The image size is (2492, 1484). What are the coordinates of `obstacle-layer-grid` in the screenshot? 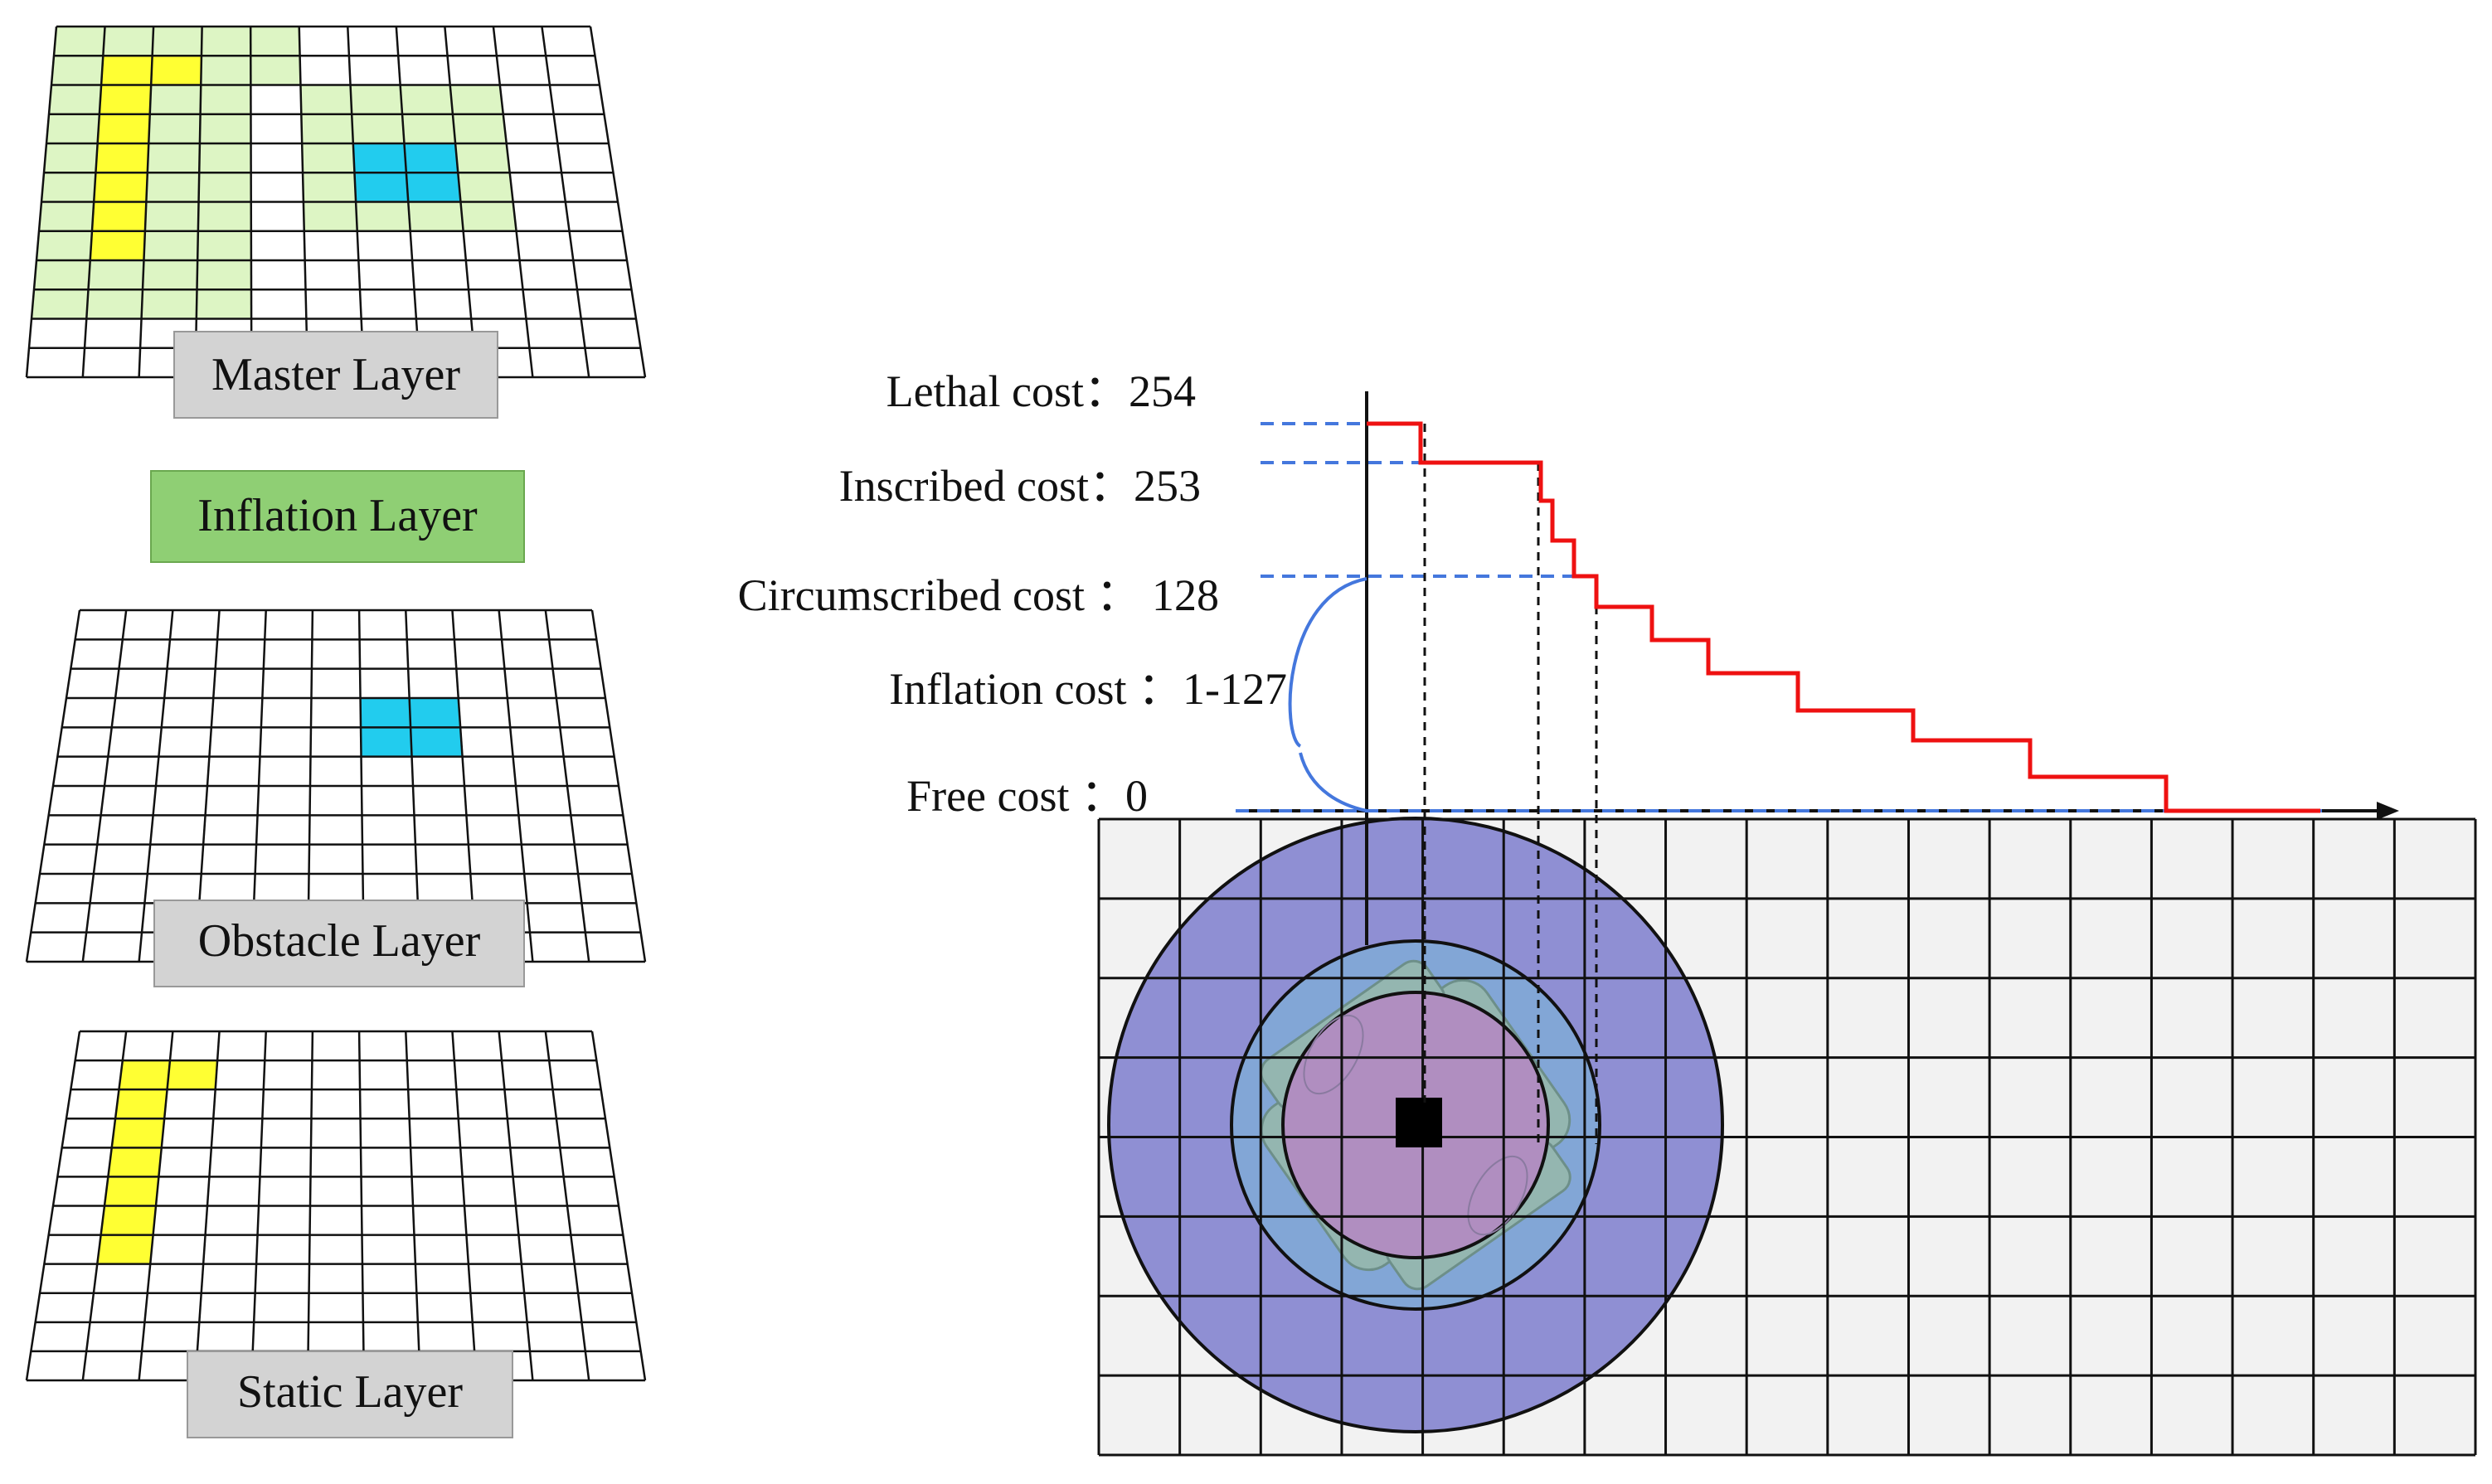 It's located at (336, 786).